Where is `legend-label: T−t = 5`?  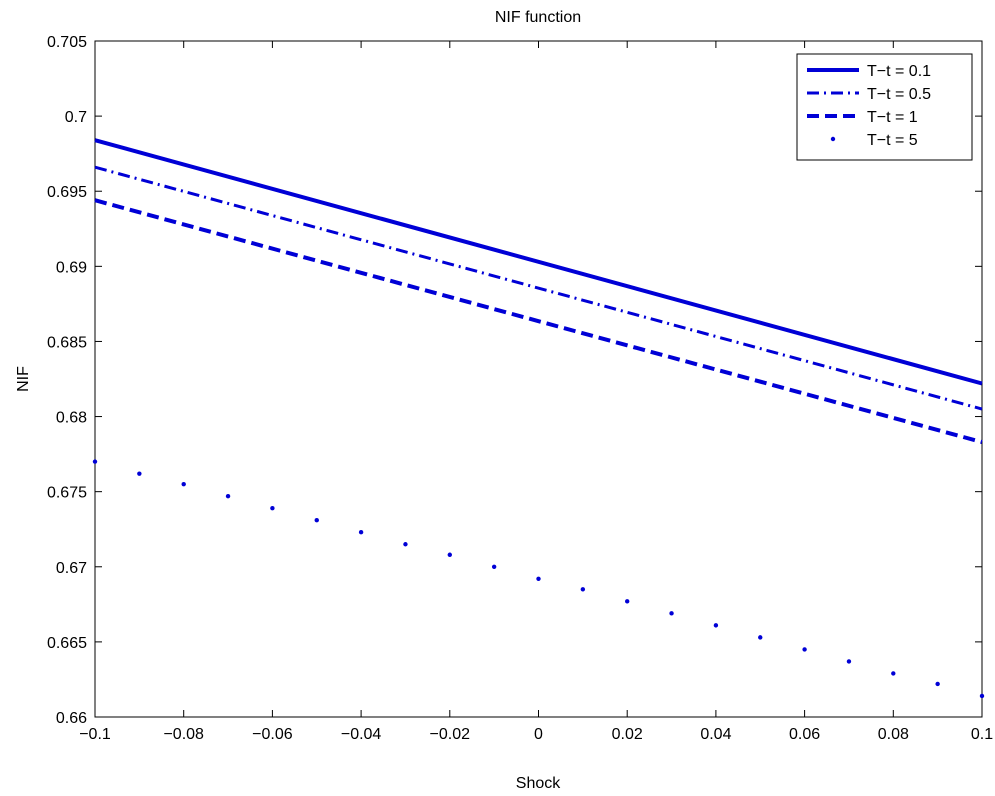
legend-label: T−t = 5 is located at coordinates (892, 140).